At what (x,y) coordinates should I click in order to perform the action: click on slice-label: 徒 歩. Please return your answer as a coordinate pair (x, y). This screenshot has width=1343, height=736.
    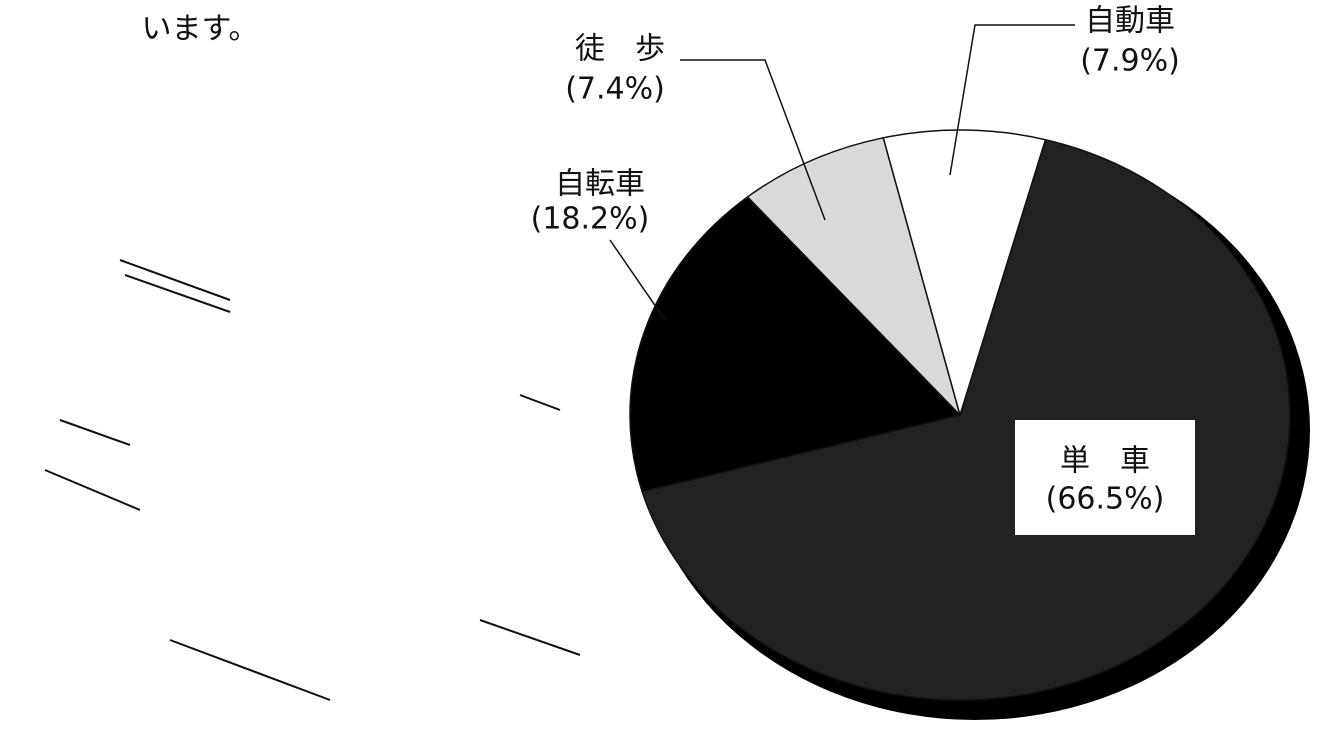
    Looking at the image, I should click on (620, 49).